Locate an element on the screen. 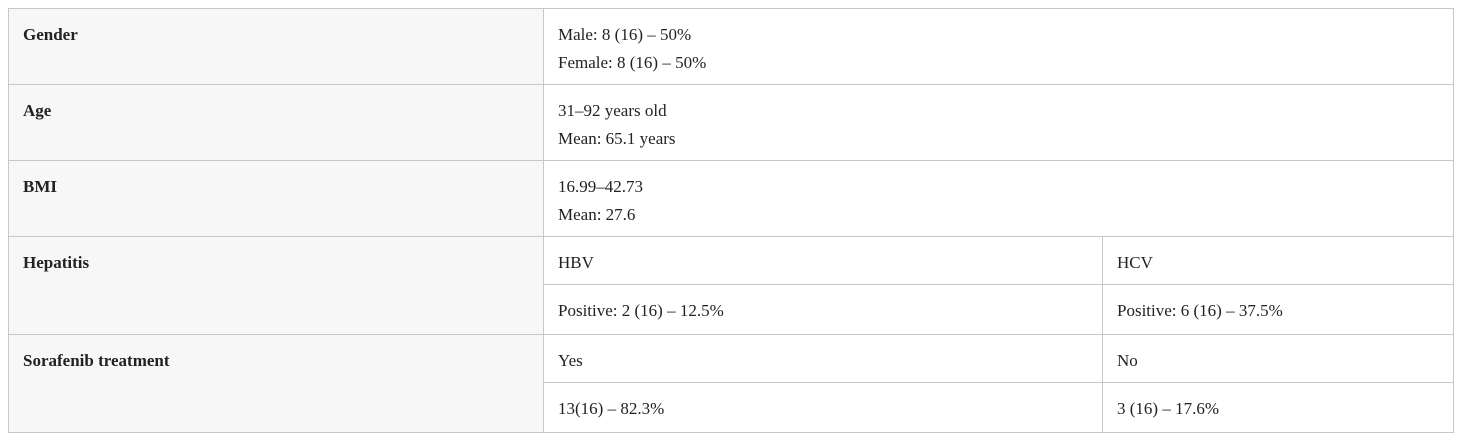  hepatitis-hbv-header: HBV is located at coordinates (823, 260).